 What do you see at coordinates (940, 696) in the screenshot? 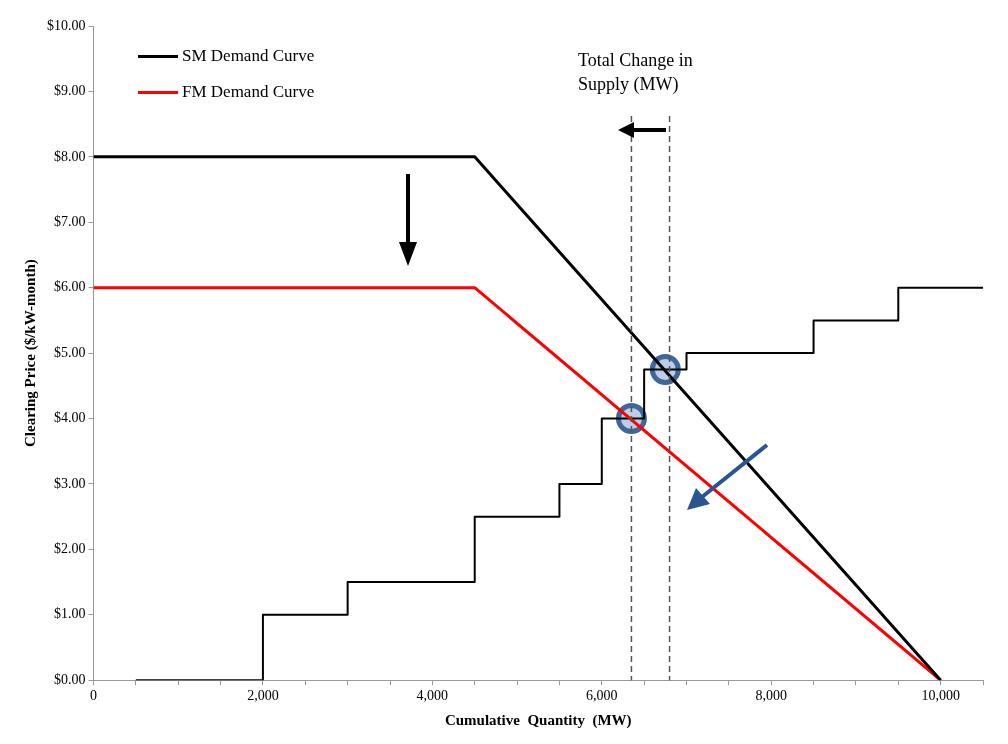
I see `x-tick-label: 10,000` at bounding box center [940, 696].